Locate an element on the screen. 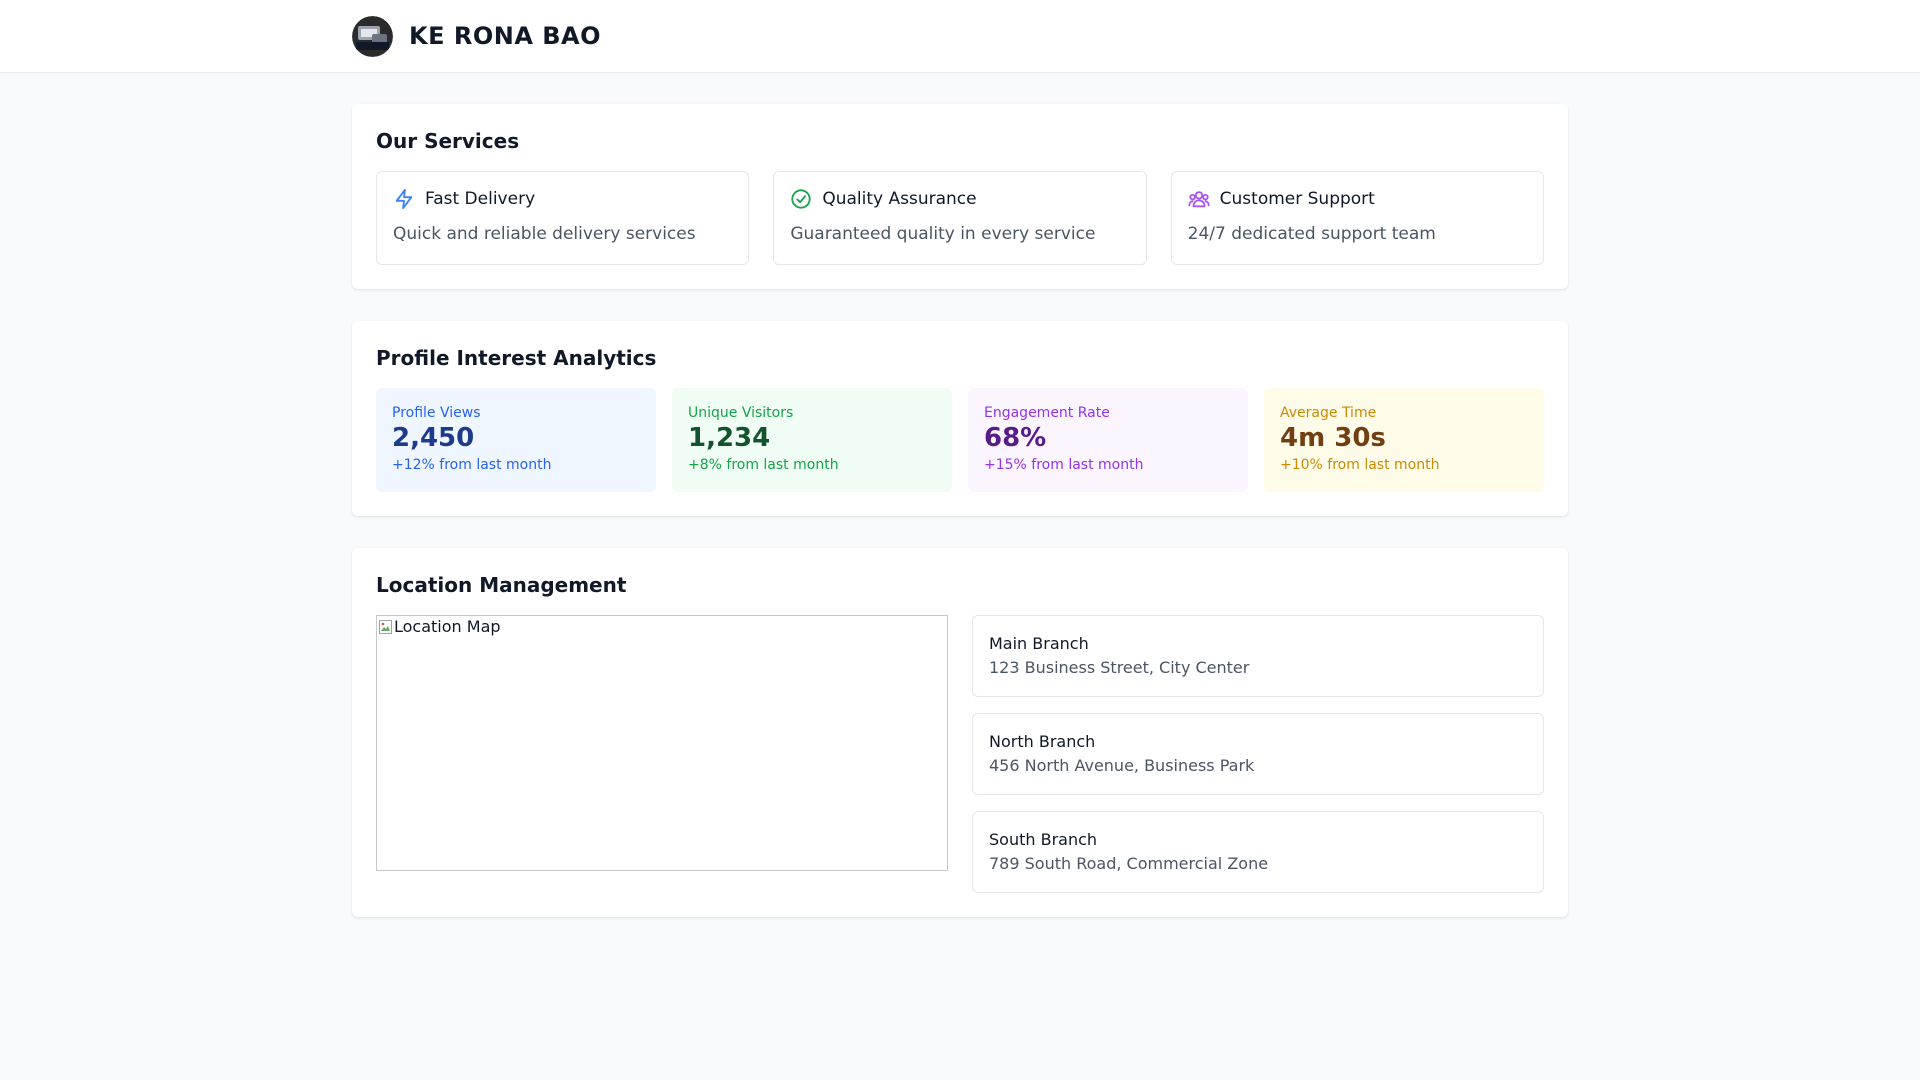  stat-change: +10% from last month is located at coordinates (1360, 465).